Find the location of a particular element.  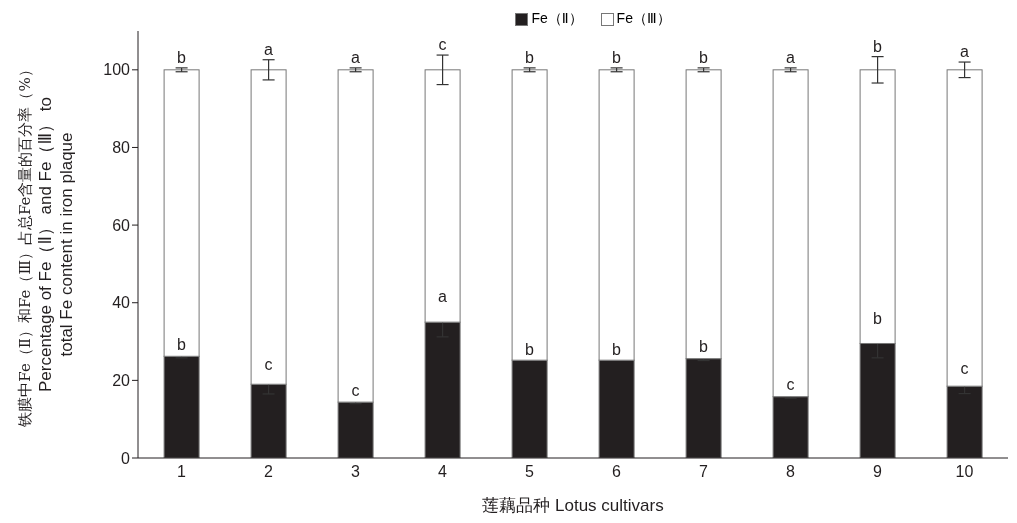

x-tick-label: 1 is located at coordinates (182, 472).